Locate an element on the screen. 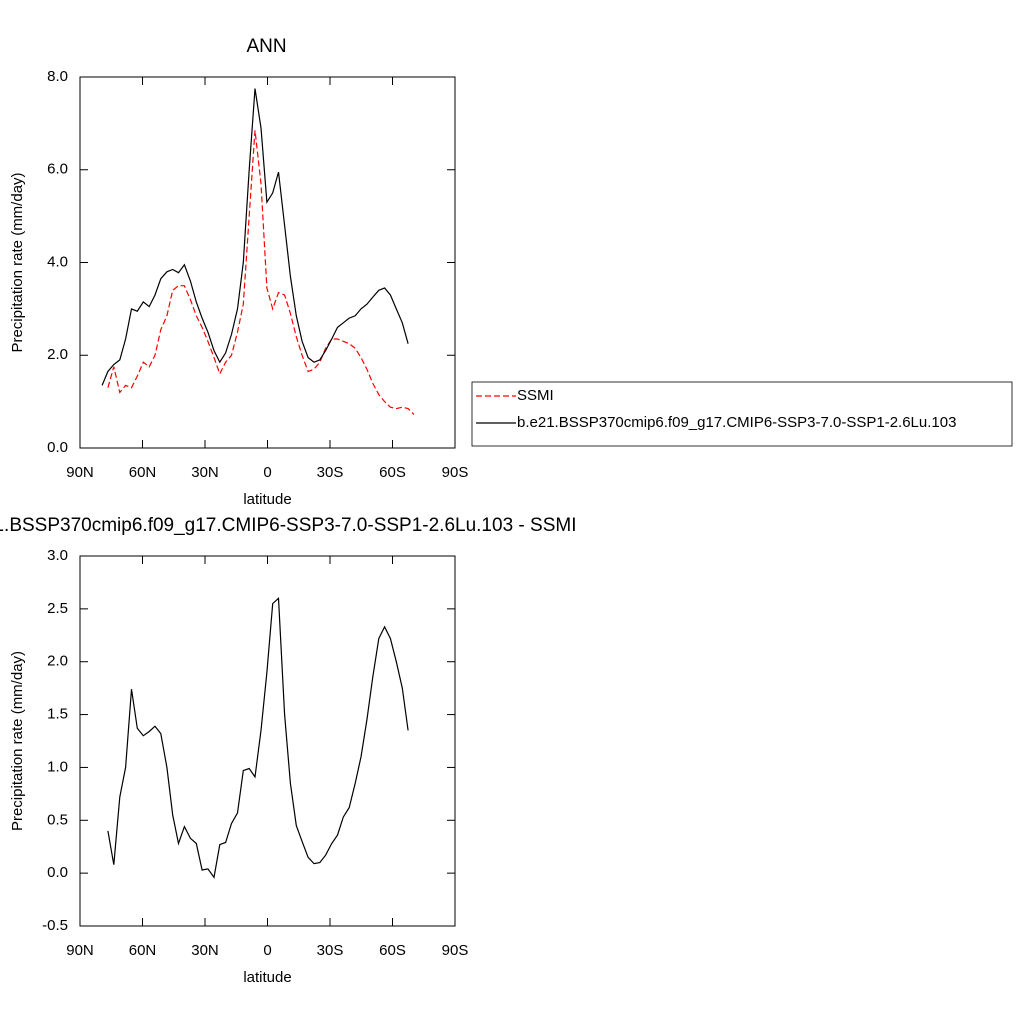  y-tick-label: 0.5 is located at coordinates (57, 819).